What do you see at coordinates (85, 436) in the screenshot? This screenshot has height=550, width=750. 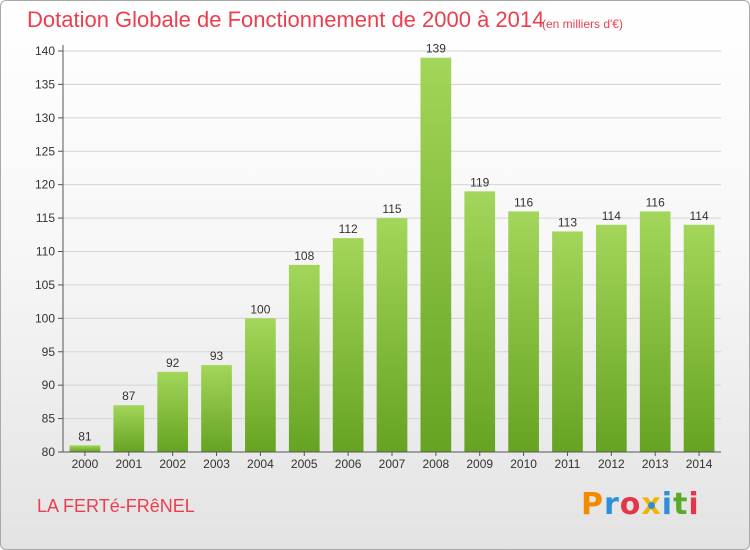 I see `data-label-2000: 81` at bounding box center [85, 436].